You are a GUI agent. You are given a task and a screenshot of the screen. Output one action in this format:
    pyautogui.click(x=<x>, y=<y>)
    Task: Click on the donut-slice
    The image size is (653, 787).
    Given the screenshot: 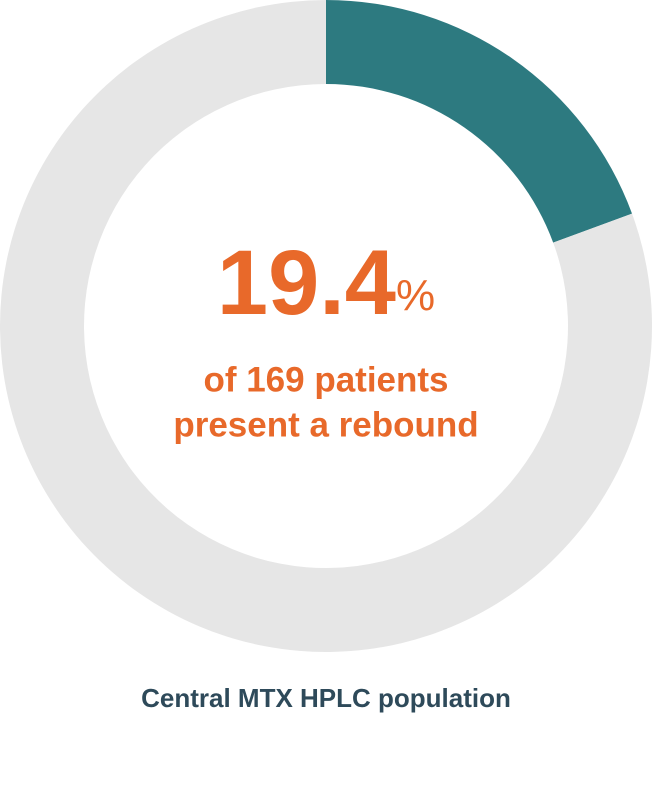 What is the action you would take?
    pyautogui.click(x=479, y=121)
    